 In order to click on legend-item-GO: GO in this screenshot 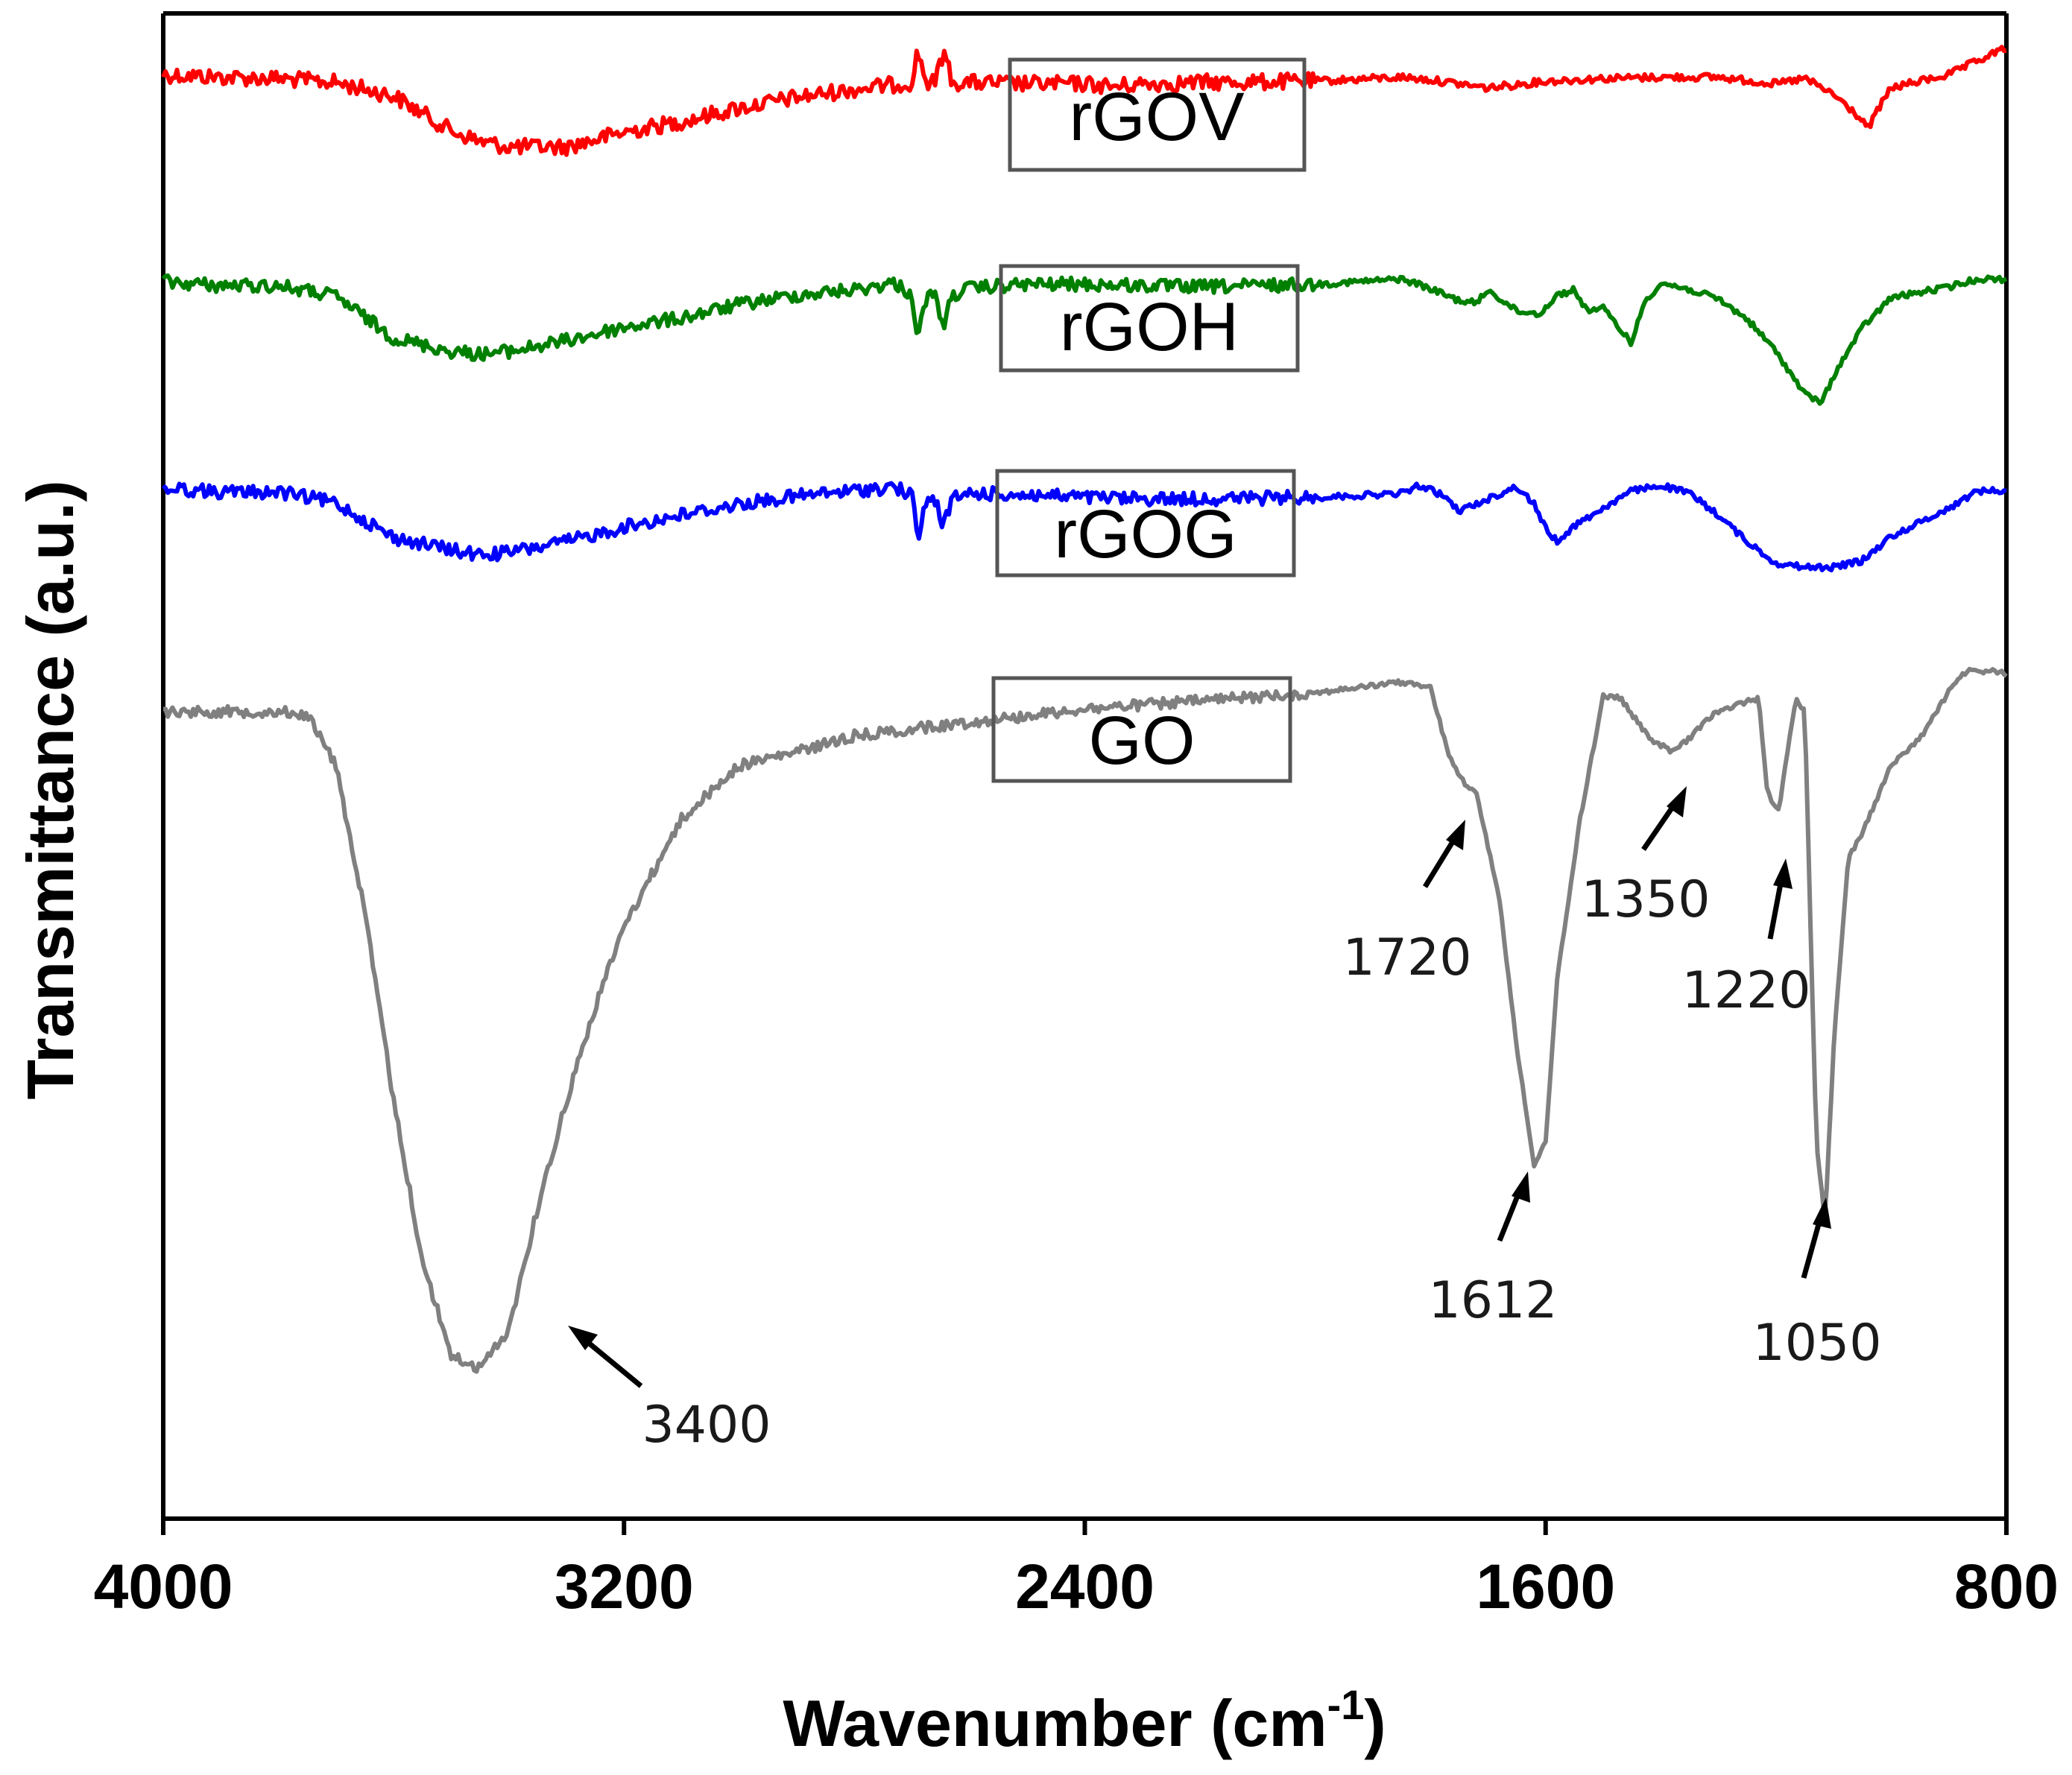, I will do `click(1142, 729)`.